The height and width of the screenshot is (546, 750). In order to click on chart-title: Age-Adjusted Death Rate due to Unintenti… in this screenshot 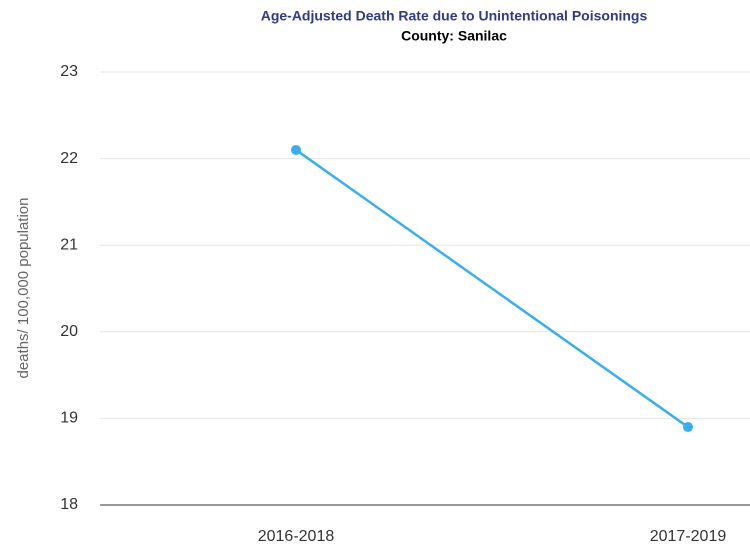, I will do `click(454, 16)`.